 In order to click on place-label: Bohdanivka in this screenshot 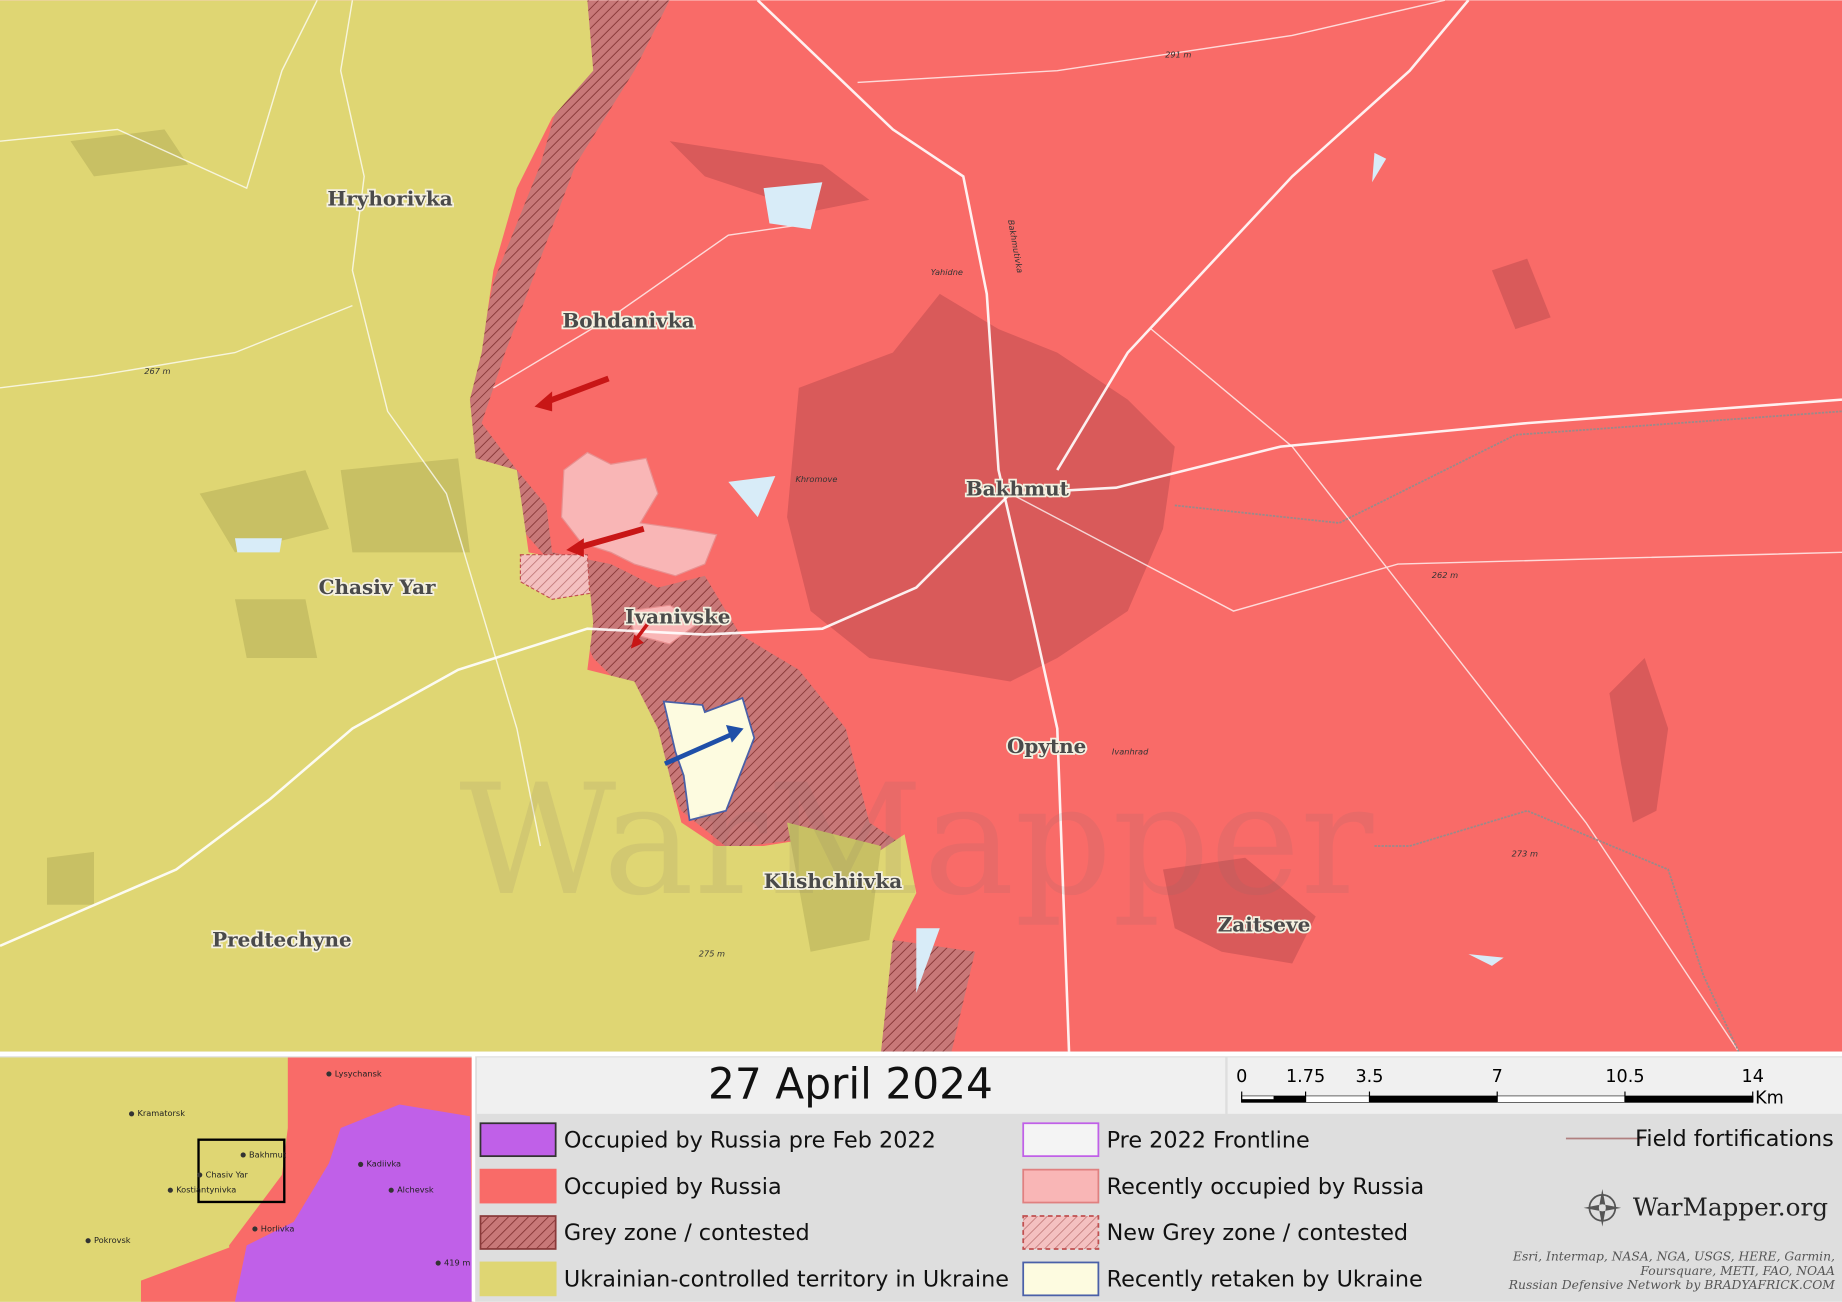, I will do `click(628, 321)`.